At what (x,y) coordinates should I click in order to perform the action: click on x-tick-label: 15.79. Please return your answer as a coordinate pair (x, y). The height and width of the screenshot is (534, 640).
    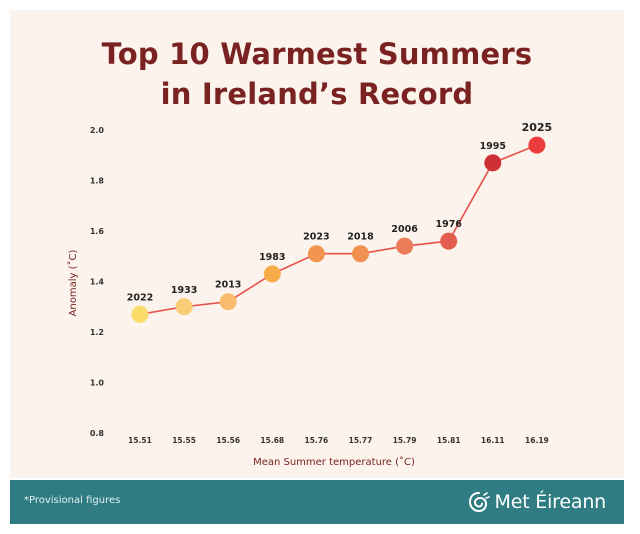
    Looking at the image, I should click on (405, 440).